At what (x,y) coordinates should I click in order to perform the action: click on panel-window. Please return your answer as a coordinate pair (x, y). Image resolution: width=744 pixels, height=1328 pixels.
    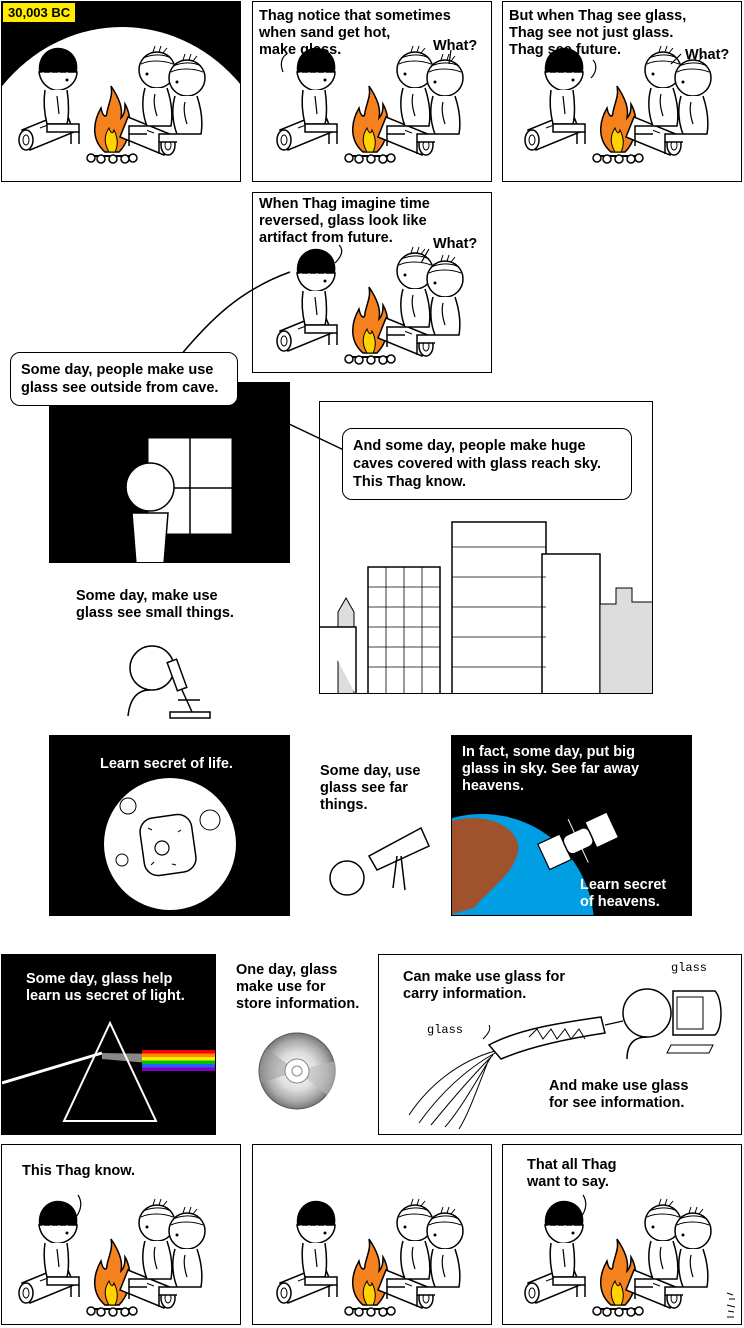
    Looking at the image, I should click on (169, 472).